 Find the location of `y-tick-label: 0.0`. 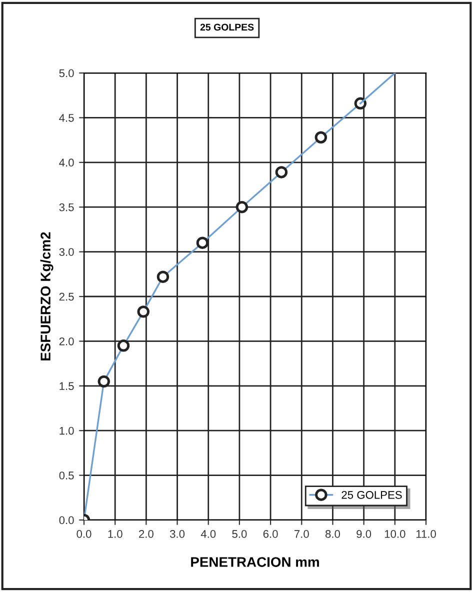

y-tick-label: 0.0 is located at coordinates (66, 520).